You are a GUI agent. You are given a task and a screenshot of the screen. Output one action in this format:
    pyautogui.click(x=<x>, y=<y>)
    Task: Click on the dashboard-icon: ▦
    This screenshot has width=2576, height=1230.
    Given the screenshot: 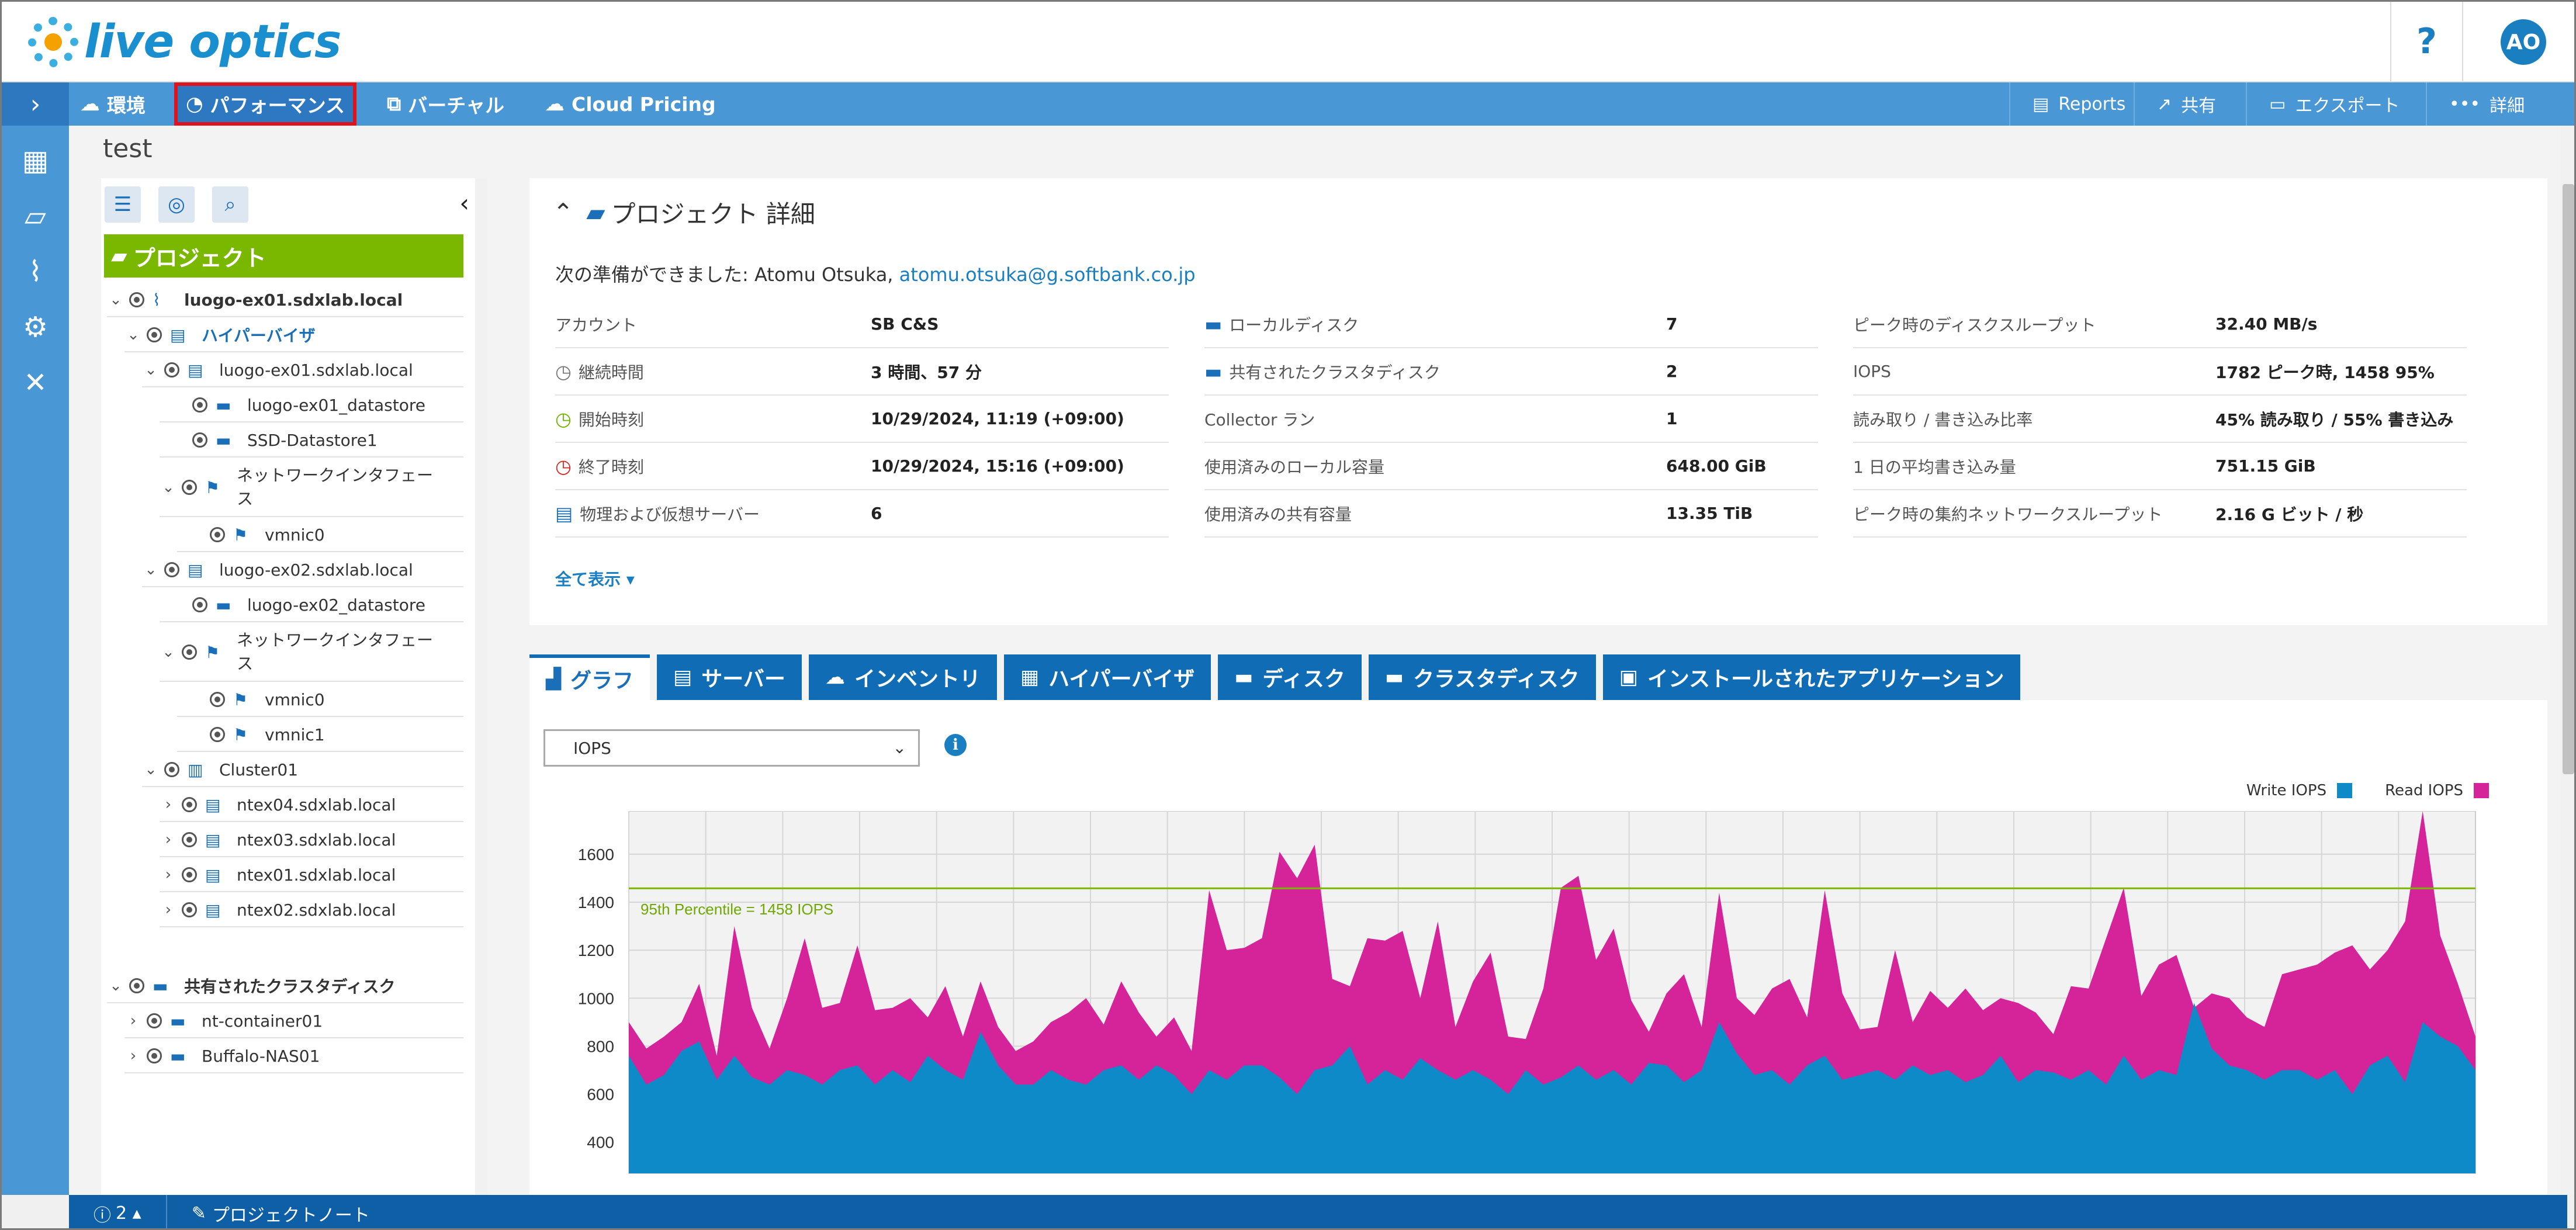 What is the action you would take?
    pyautogui.click(x=35, y=160)
    